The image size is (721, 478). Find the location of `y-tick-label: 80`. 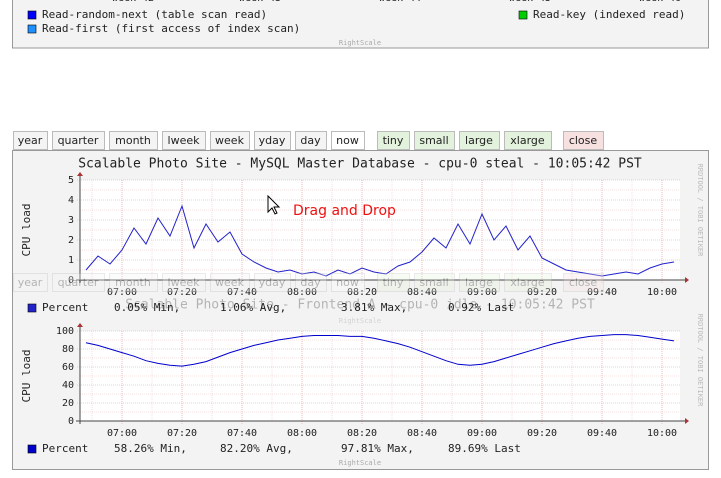

y-tick-label: 80 is located at coordinates (68, 349).